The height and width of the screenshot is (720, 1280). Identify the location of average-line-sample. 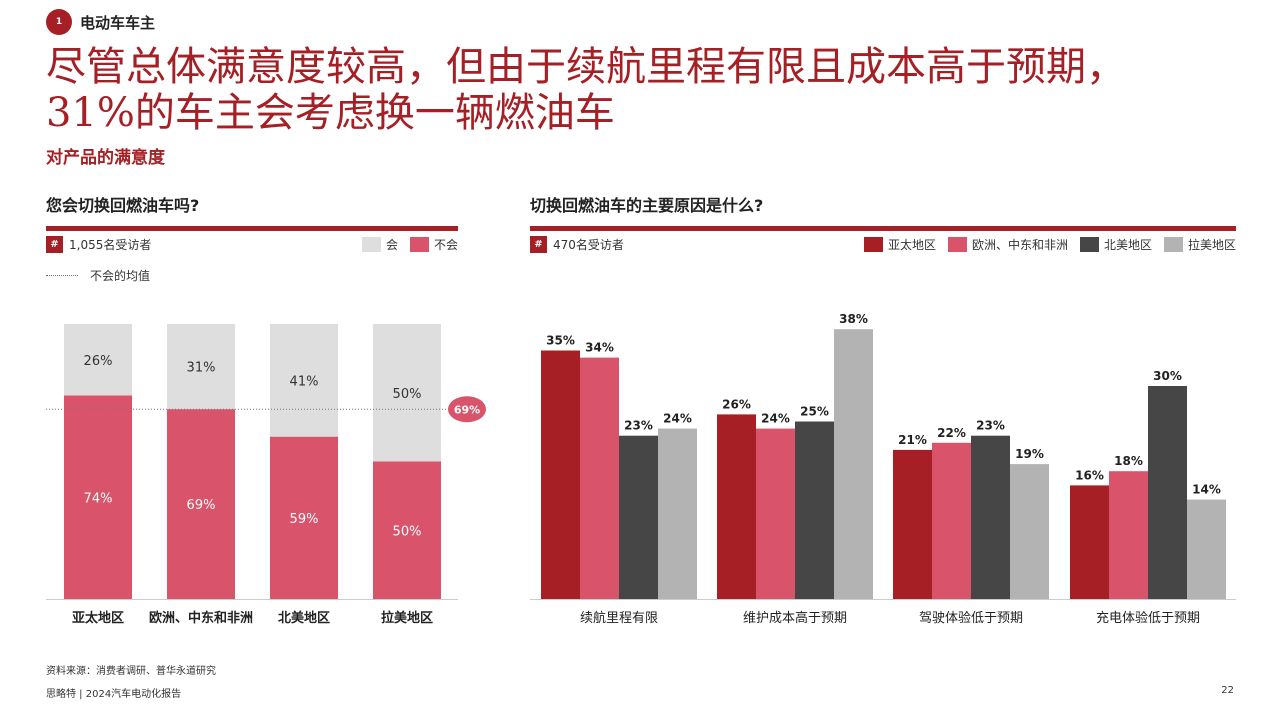
(62, 275).